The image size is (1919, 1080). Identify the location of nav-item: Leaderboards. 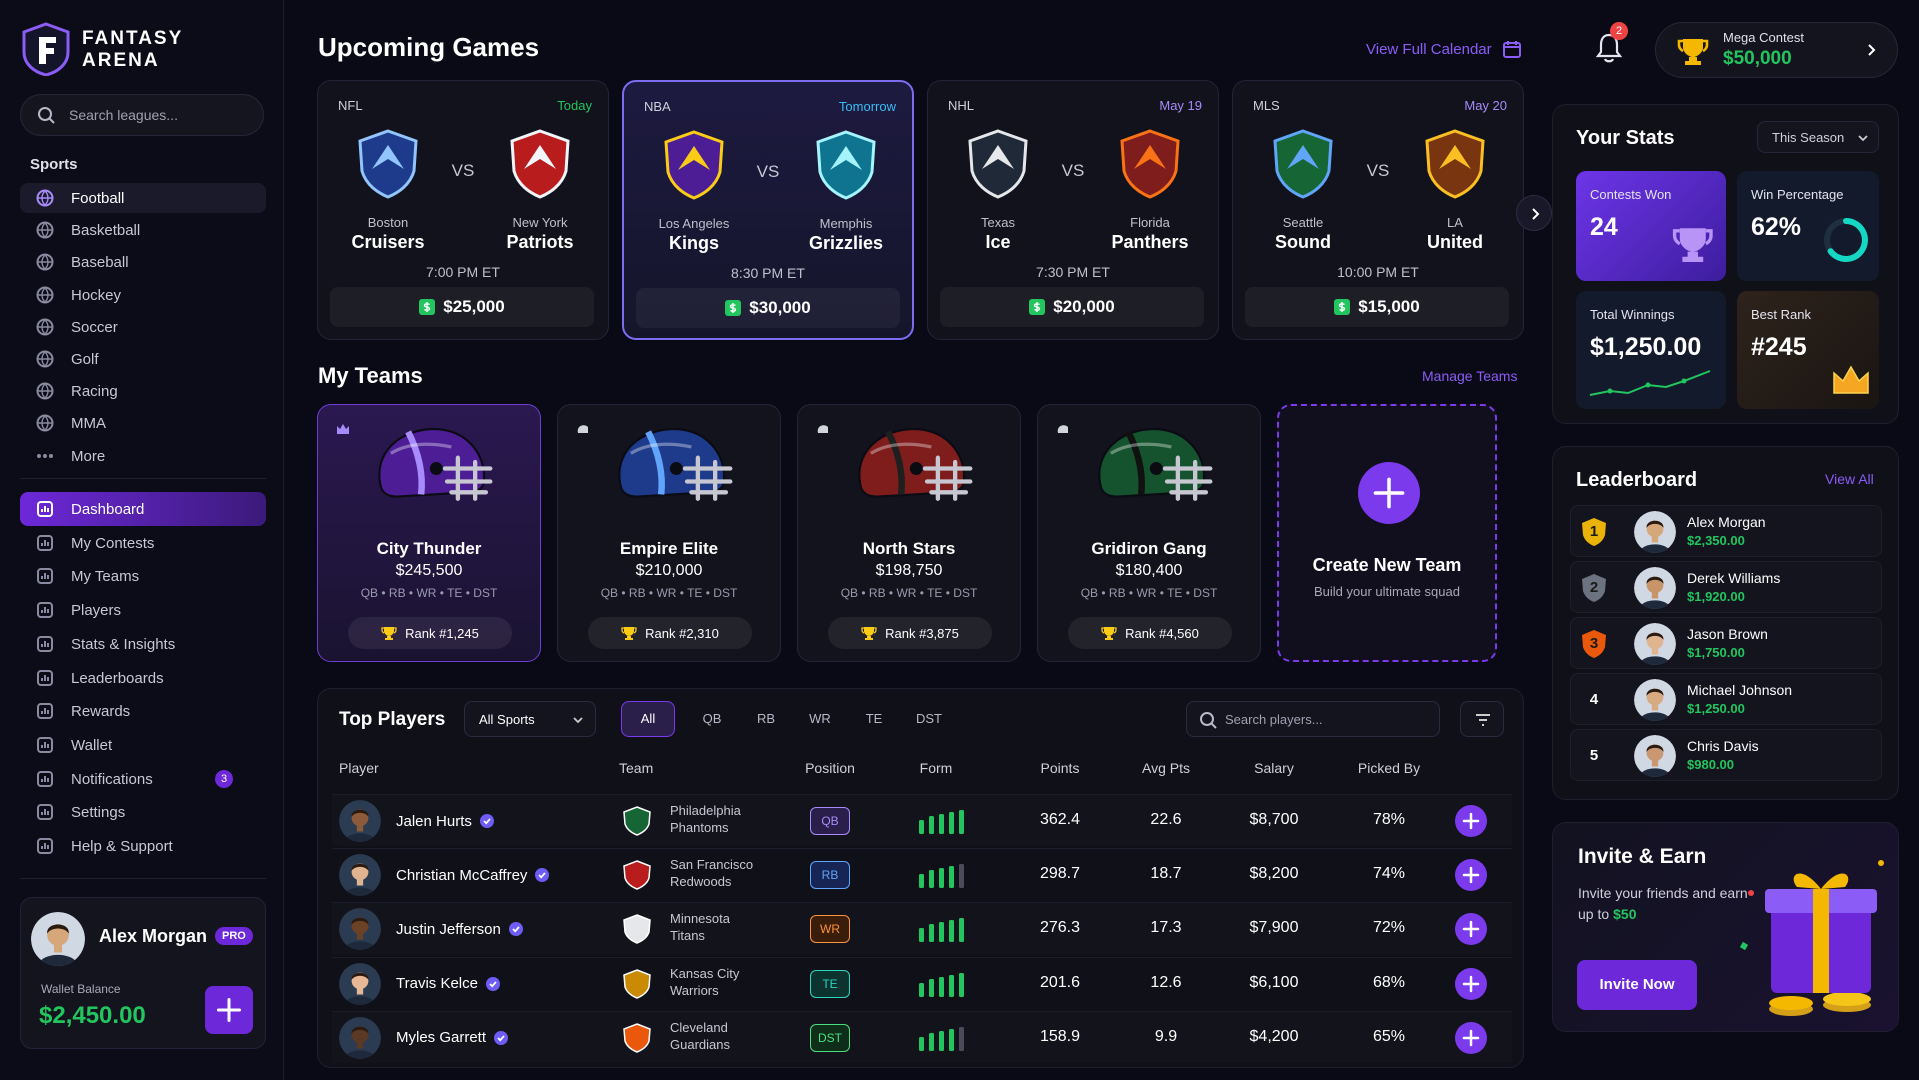
(143, 678).